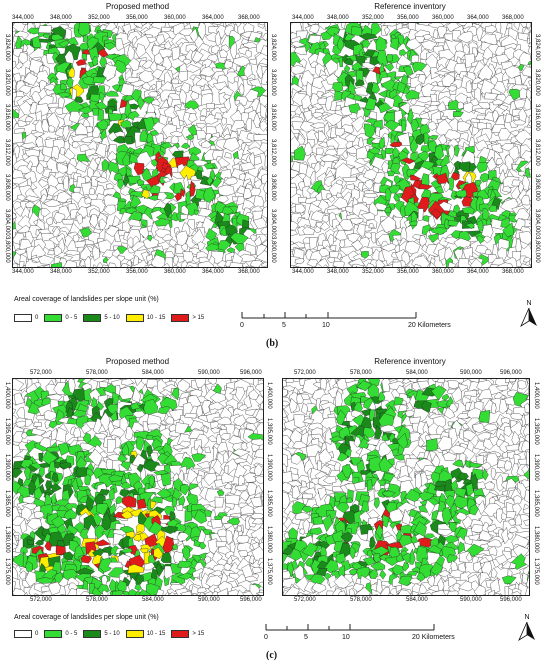 The image size is (550, 665). Describe the element at coordinates (303, 18) in the screenshot. I see `x-tick: 344,000` at that location.